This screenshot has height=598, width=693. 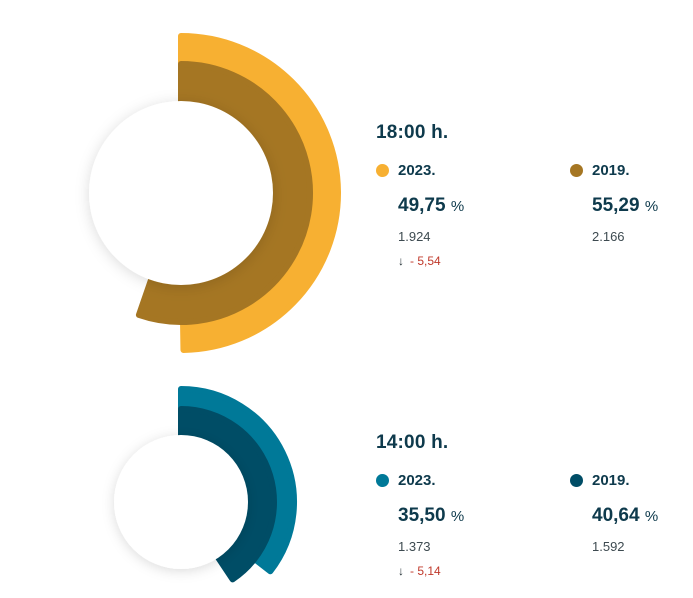 I want to click on vote-count: 2.166, so click(x=608, y=236).